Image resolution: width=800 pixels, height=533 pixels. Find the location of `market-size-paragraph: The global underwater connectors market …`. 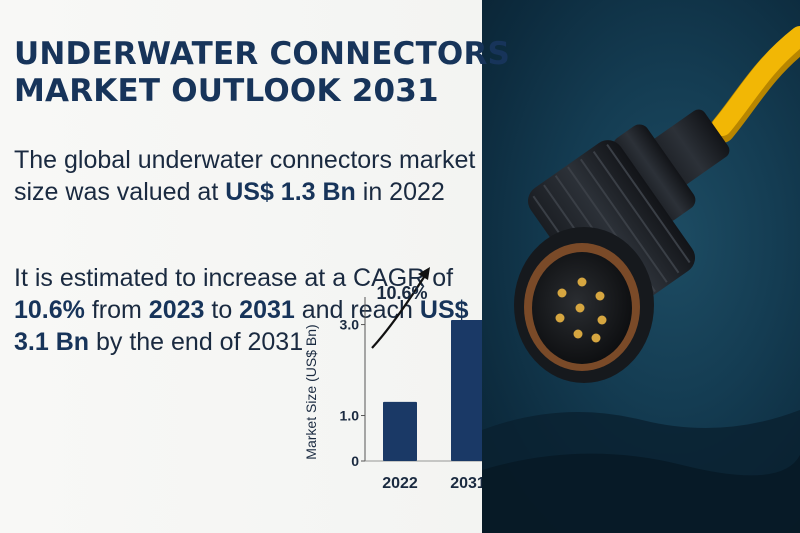

market-size-paragraph: The global underwater connectors market … is located at coordinates (245, 176).